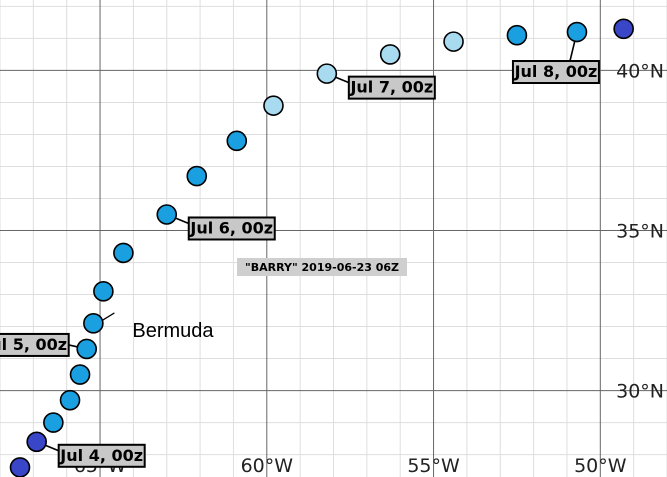  I want to click on date-label: Jul 6, 00z, so click(231, 228).